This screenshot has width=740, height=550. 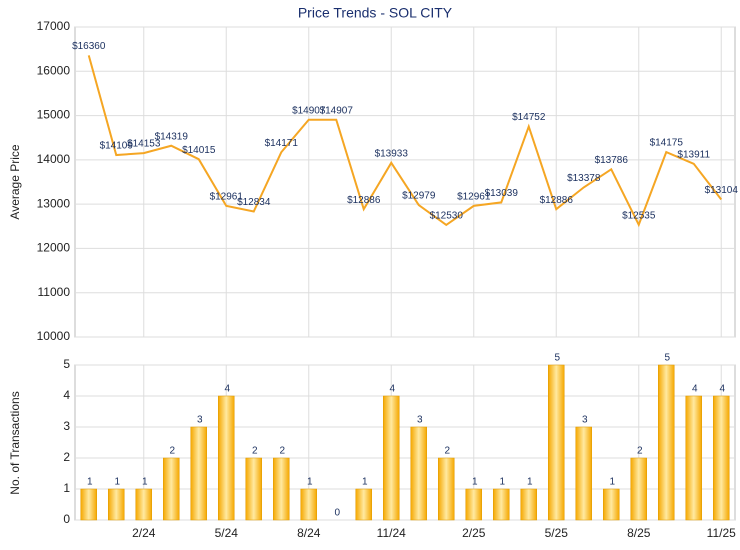 What do you see at coordinates (557, 533) in the screenshot?
I see `x-tick-label: 5/25` at bounding box center [557, 533].